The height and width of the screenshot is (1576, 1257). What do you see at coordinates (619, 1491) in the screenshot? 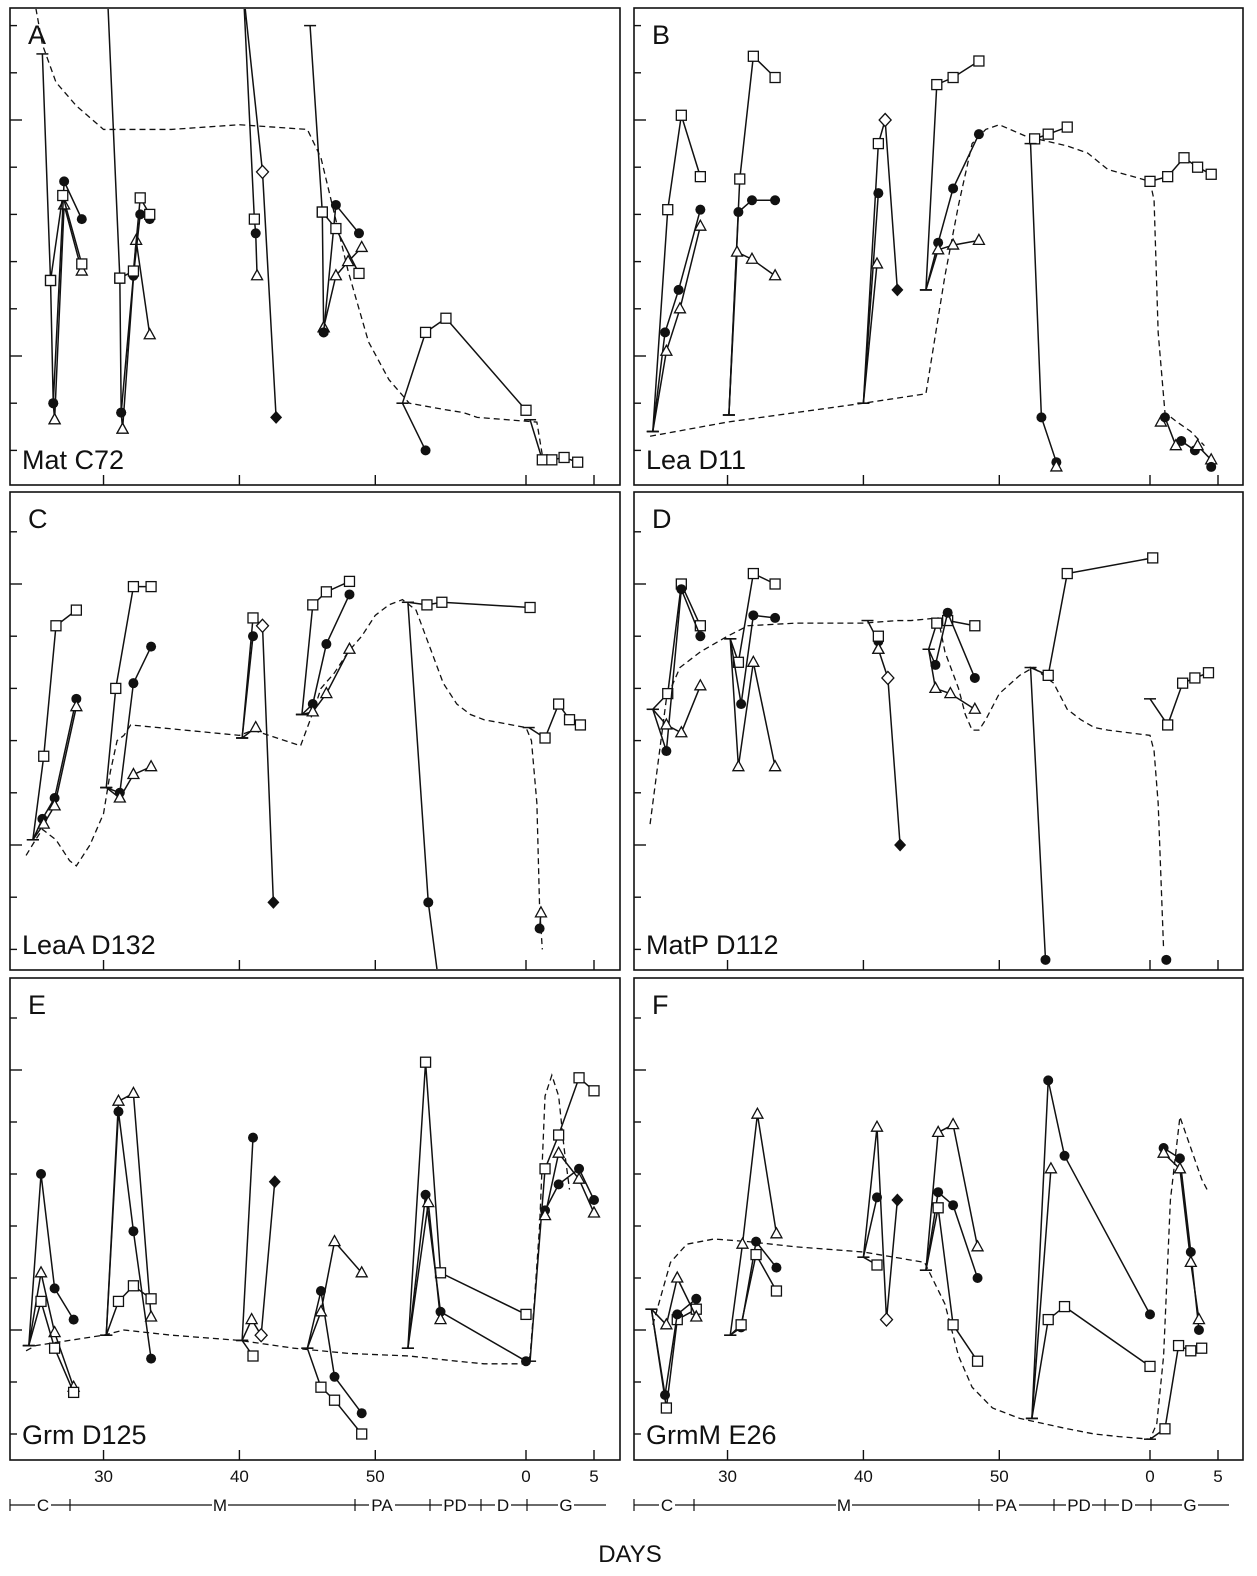
I see `x-axes-layer: 30 40 50 0 5 C M PA PD D G 30 40 50 0 5 C M PA PD D G` at bounding box center [619, 1491].